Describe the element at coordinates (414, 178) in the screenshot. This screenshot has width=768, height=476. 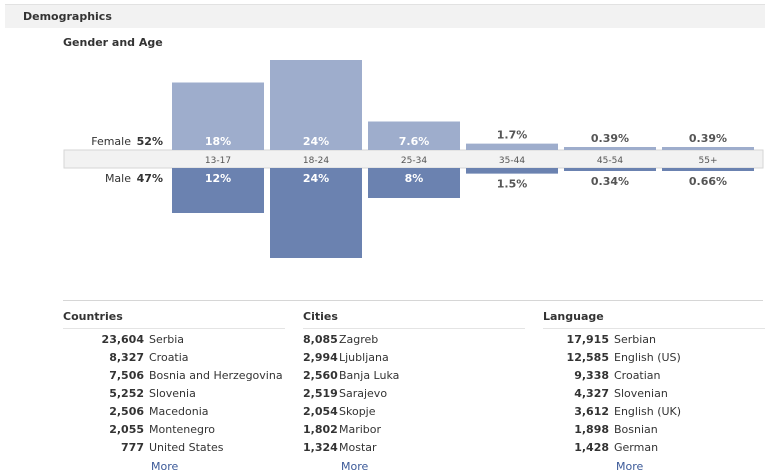
I see `male-value-label: 8%` at that location.